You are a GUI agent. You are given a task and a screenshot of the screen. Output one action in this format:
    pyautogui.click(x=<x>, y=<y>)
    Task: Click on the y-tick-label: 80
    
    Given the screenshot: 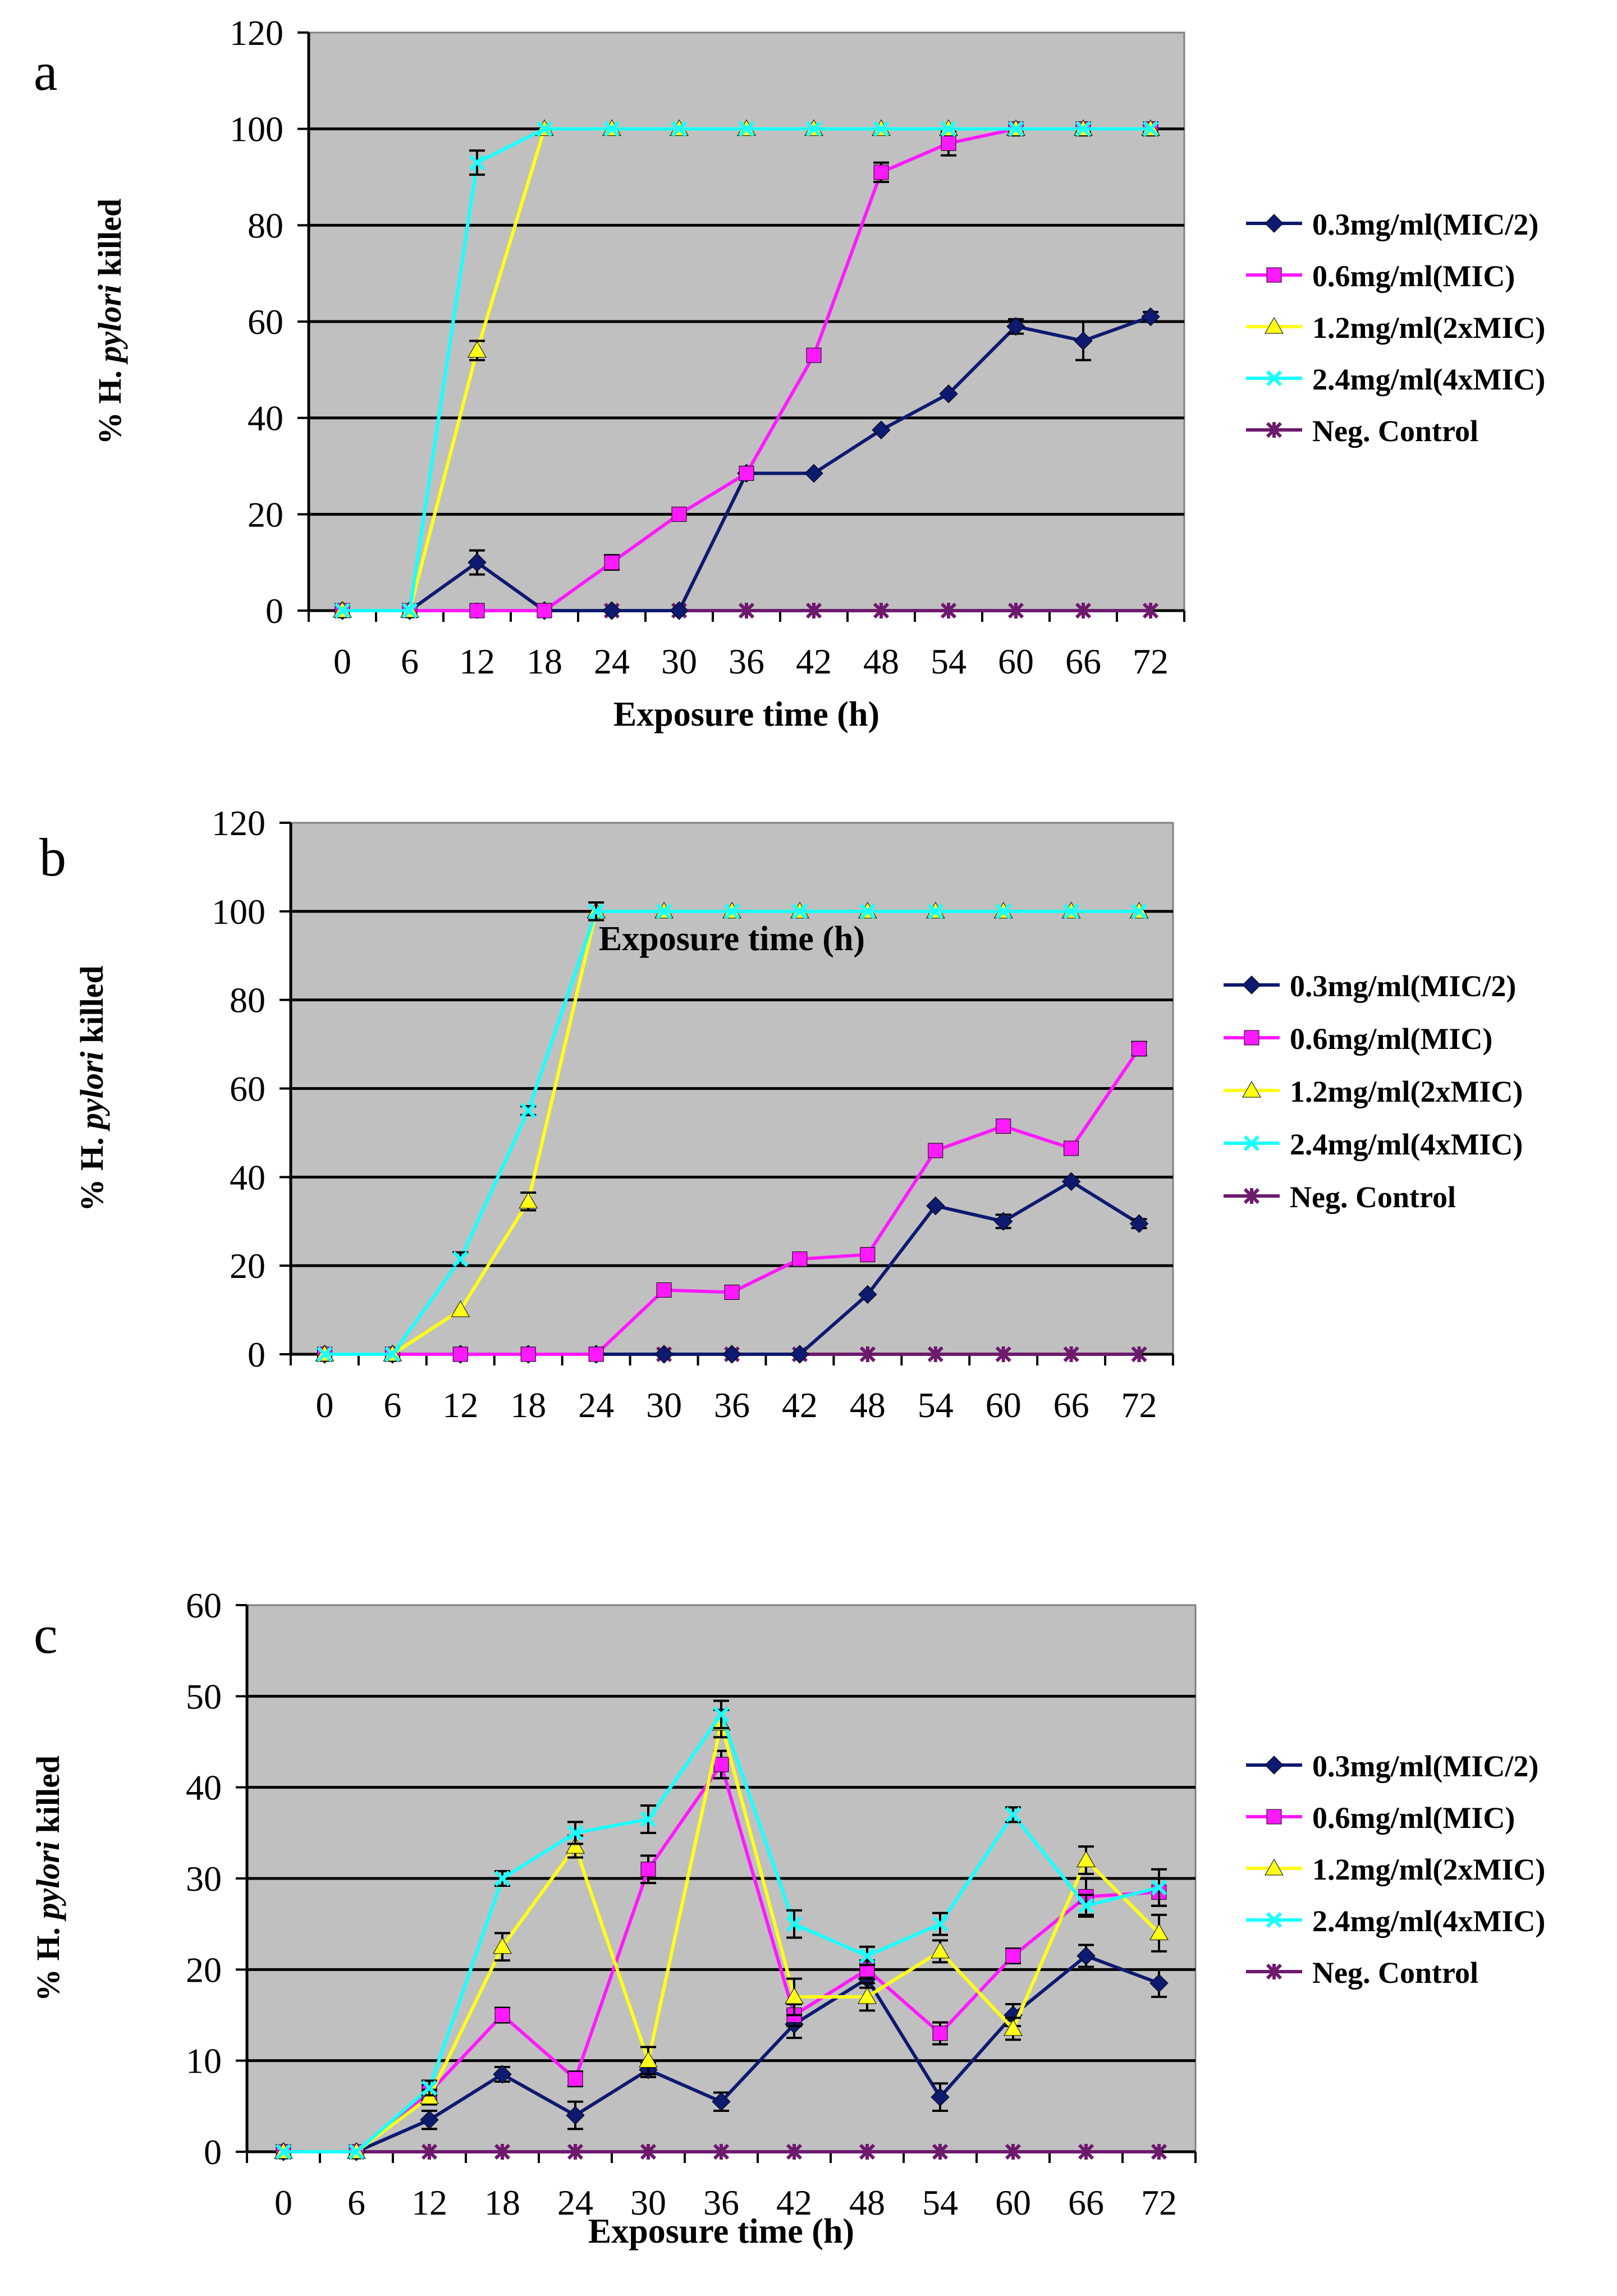 What is the action you would take?
    pyautogui.click(x=266, y=225)
    